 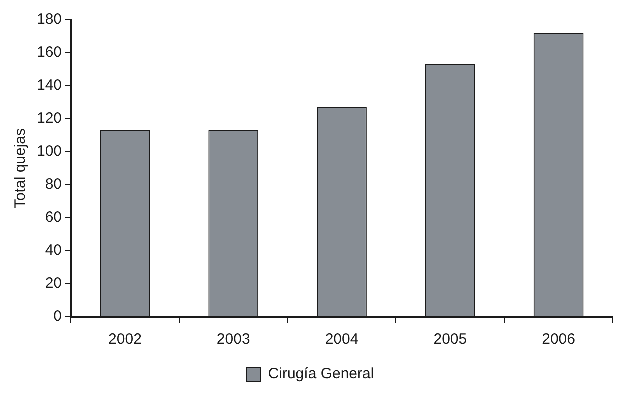 What do you see at coordinates (49, 151) in the screenshot?
I see `y-tick-label: 100` at bounding box center [49, 151].